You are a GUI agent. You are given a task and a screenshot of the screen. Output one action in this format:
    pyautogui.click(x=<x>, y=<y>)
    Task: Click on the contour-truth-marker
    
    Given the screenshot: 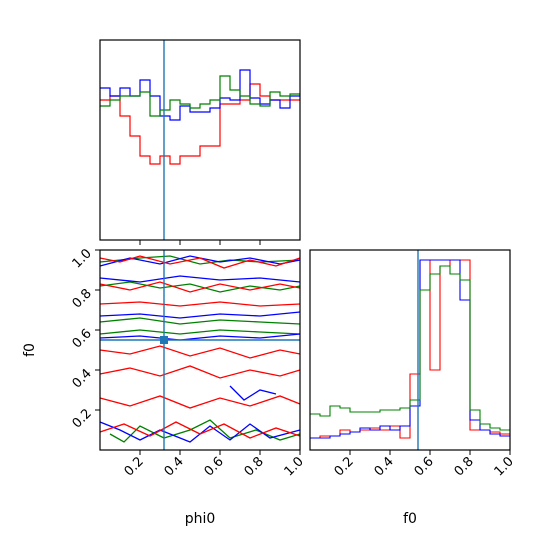 What is the action you would take?
    pyautogui.click(x=164, y=340)
    